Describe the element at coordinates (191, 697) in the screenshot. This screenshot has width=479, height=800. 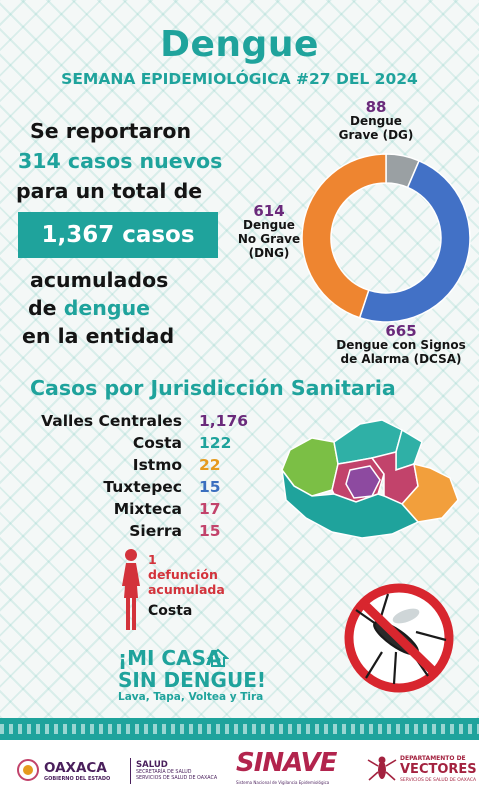
I see `campaign-tagline: Lava, Tapa, Voltea y Tira` at that location.